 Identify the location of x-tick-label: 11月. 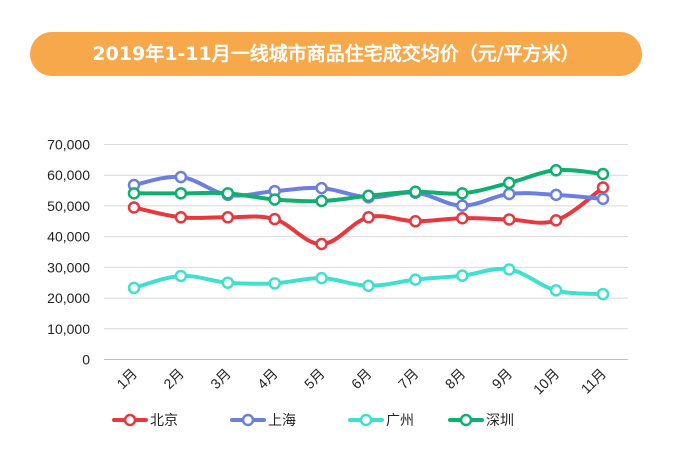
(593, 380).